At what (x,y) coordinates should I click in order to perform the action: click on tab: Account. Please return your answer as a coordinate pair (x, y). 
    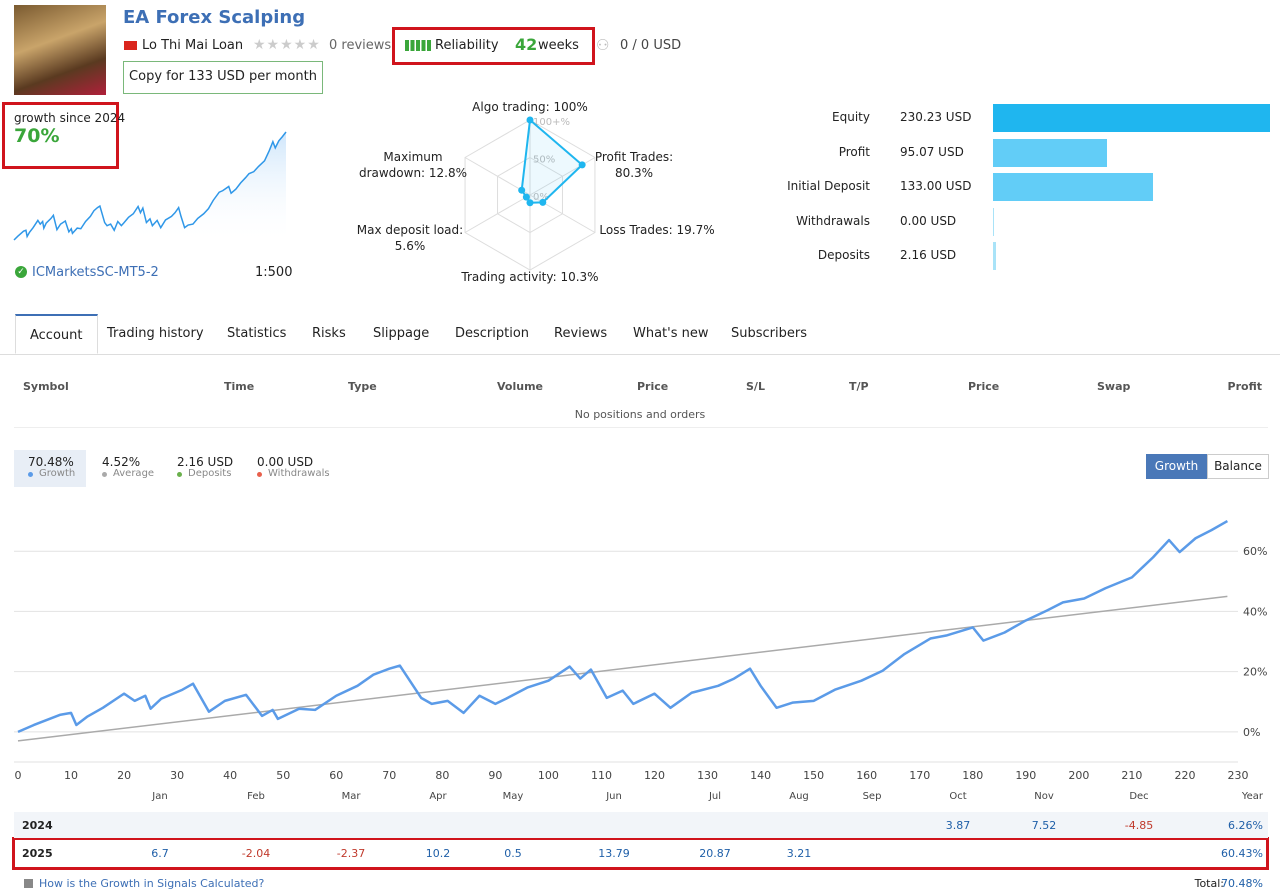
    Looking at the image, I should click on (56, 334).